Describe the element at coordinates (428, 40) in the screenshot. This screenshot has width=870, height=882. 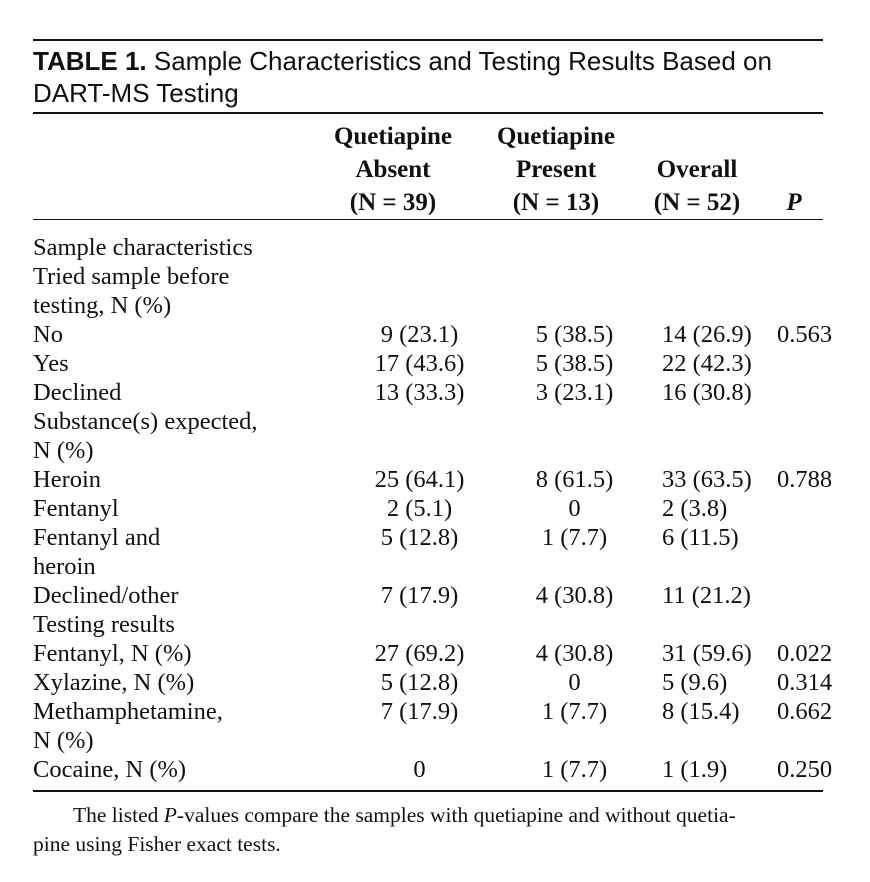
I see `top-rule` at that location.